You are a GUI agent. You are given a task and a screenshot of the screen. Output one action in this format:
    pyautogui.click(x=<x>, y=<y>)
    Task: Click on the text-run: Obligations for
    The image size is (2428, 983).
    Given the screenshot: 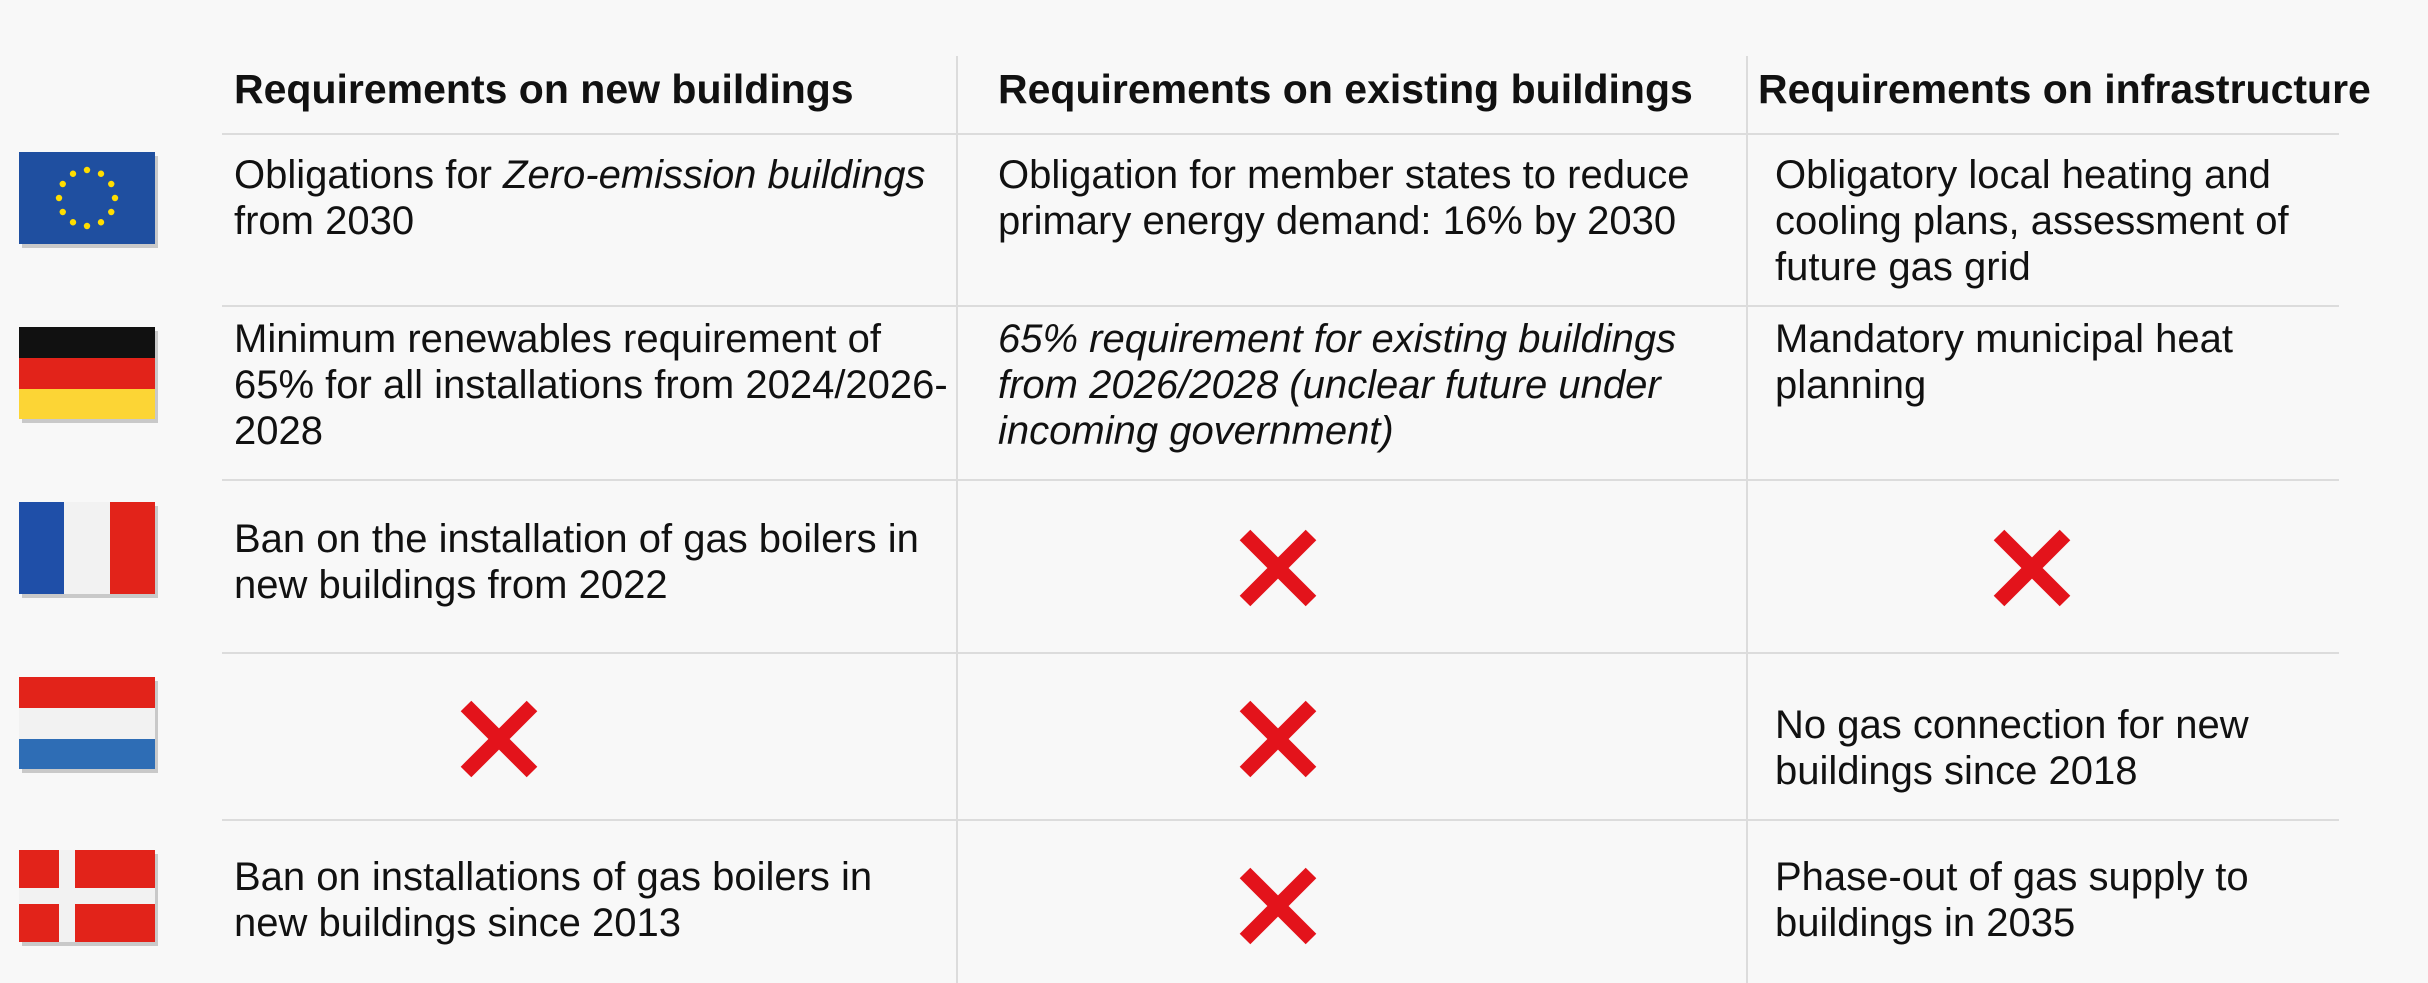 What is the action you would take?
    pyautogui.click(x=369, y=175)
    